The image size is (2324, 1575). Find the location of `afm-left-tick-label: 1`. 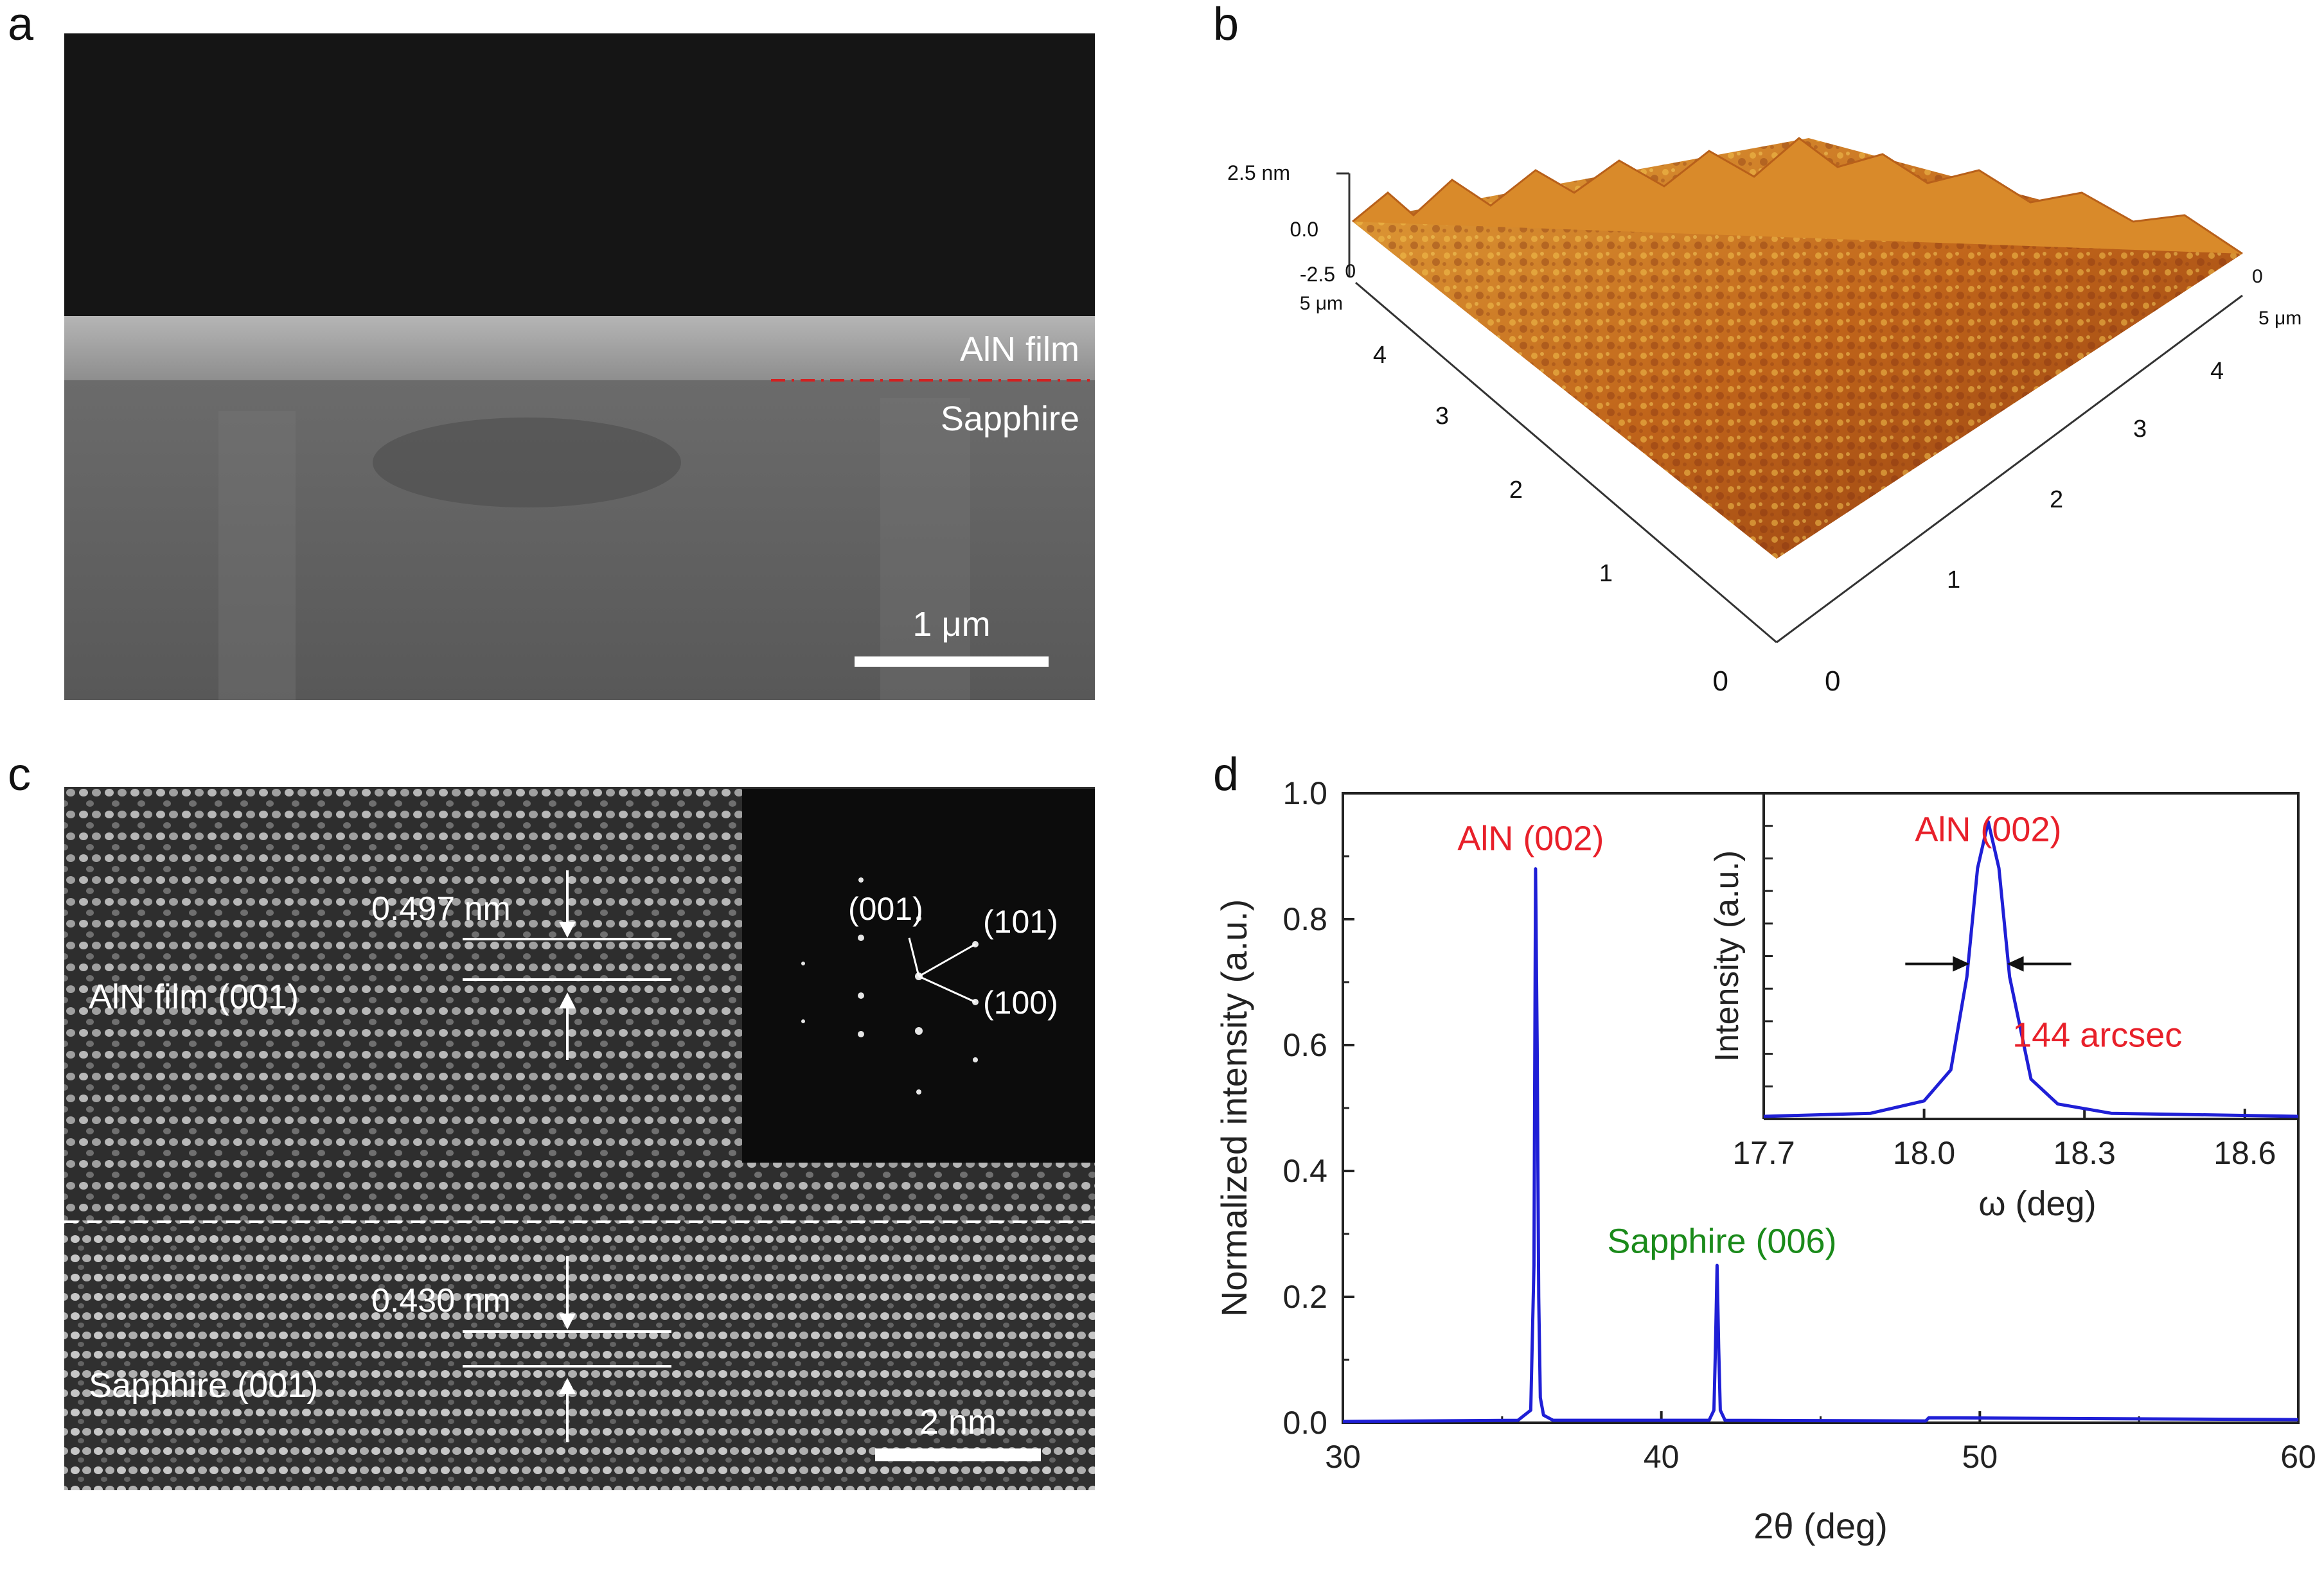

afm-left-tick-label: 1 is located at coordinates (1606, 573).